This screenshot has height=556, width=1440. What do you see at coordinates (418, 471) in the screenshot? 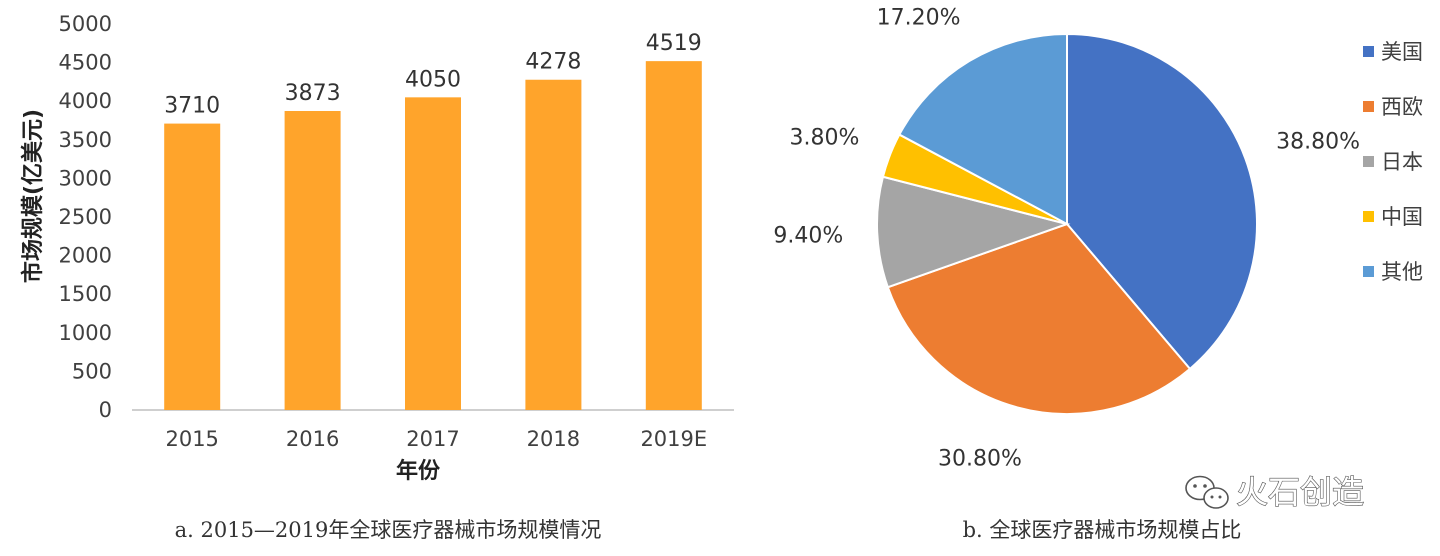
I see `x-axis-title: 年份` at bounding box center [418, 471].